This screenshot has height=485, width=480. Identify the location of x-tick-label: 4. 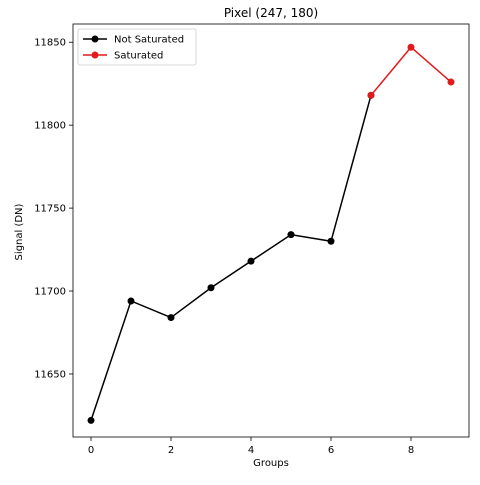
(251, 450).